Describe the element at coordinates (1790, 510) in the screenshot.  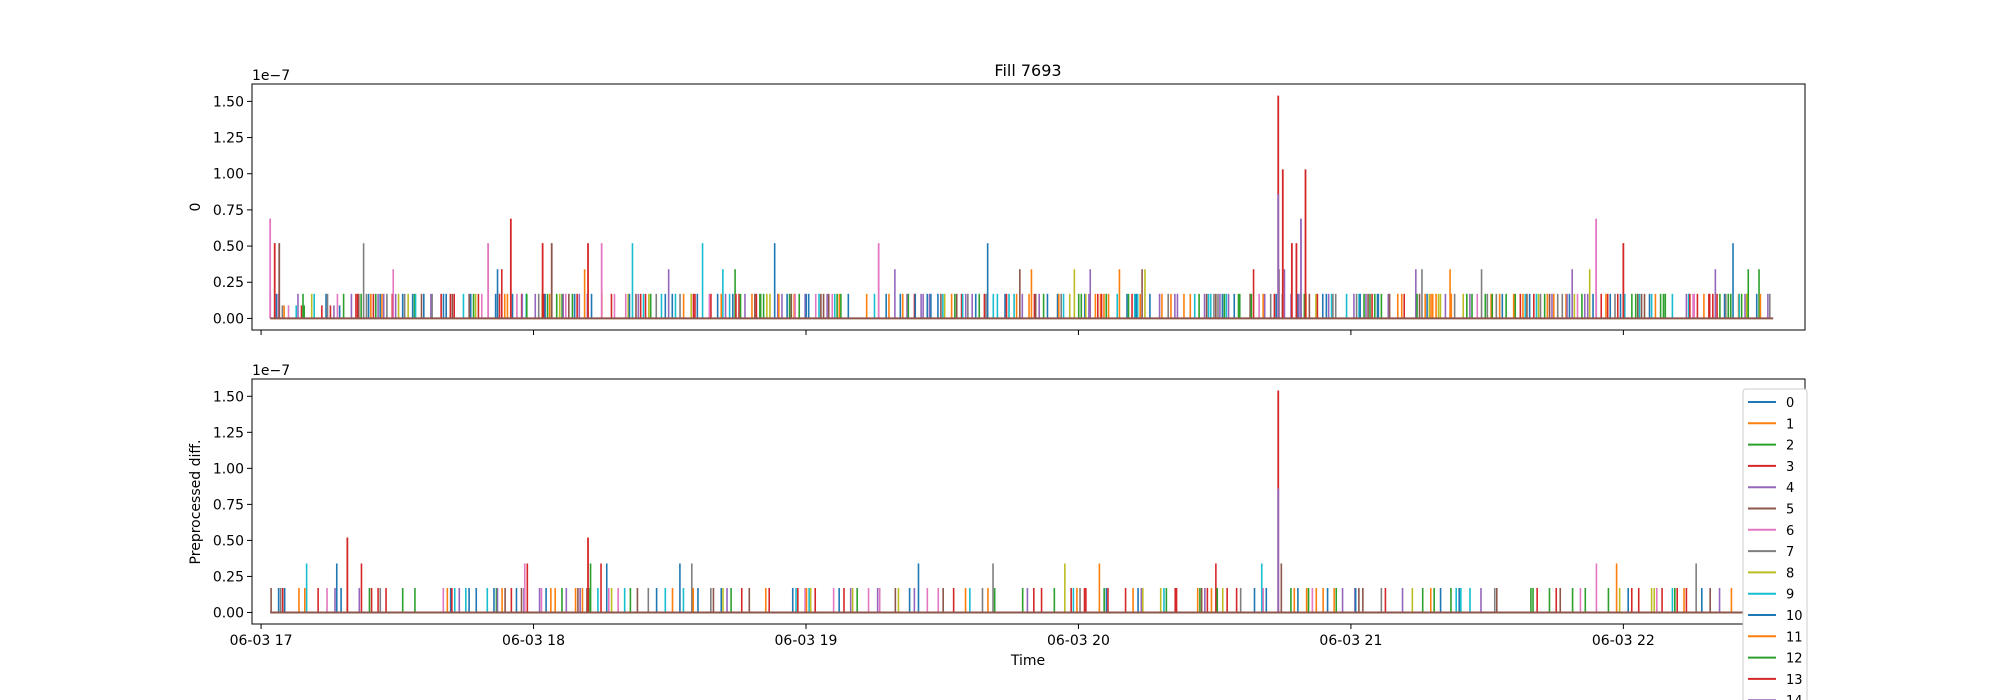
I see `legend-label-5: 5` at that location.